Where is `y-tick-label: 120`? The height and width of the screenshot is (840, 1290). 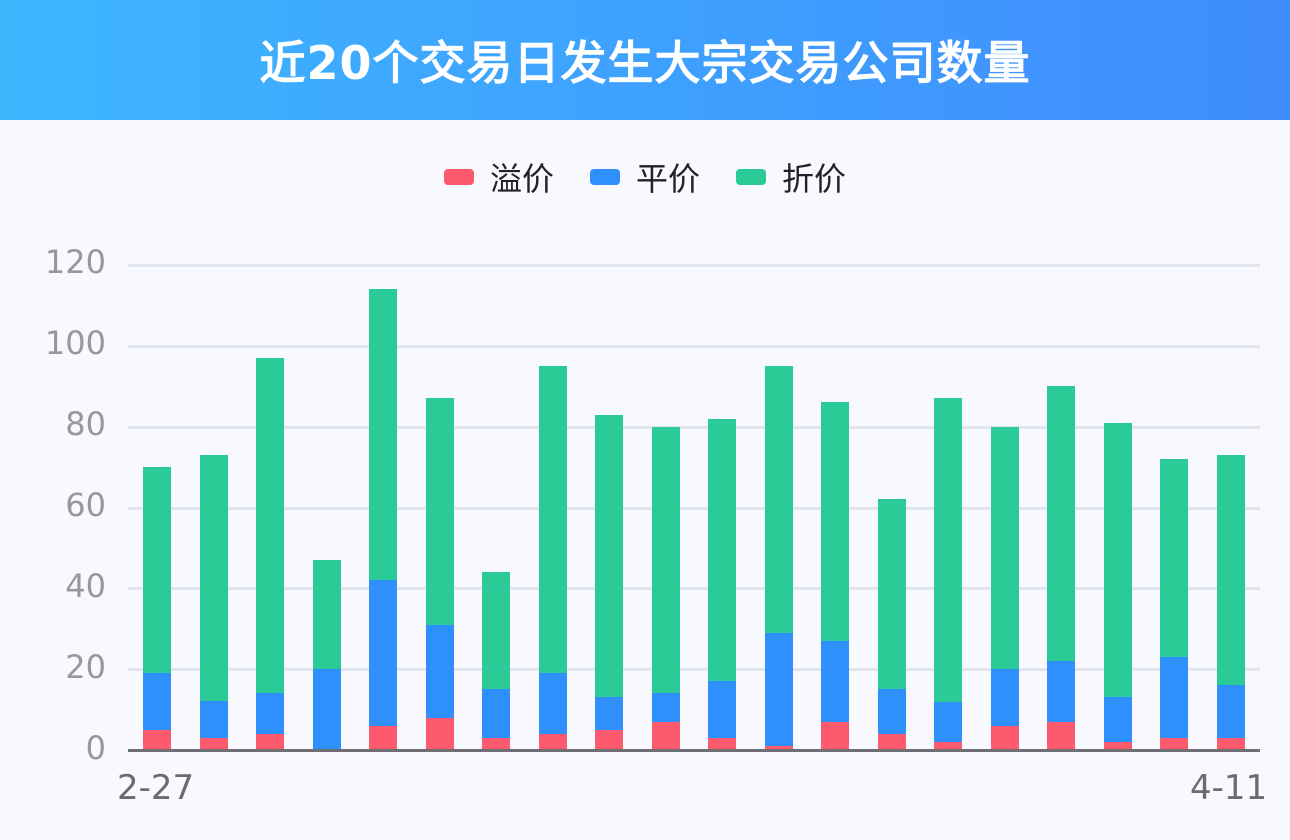 y-tick-label: 120 is located at coordinates (75, 262).